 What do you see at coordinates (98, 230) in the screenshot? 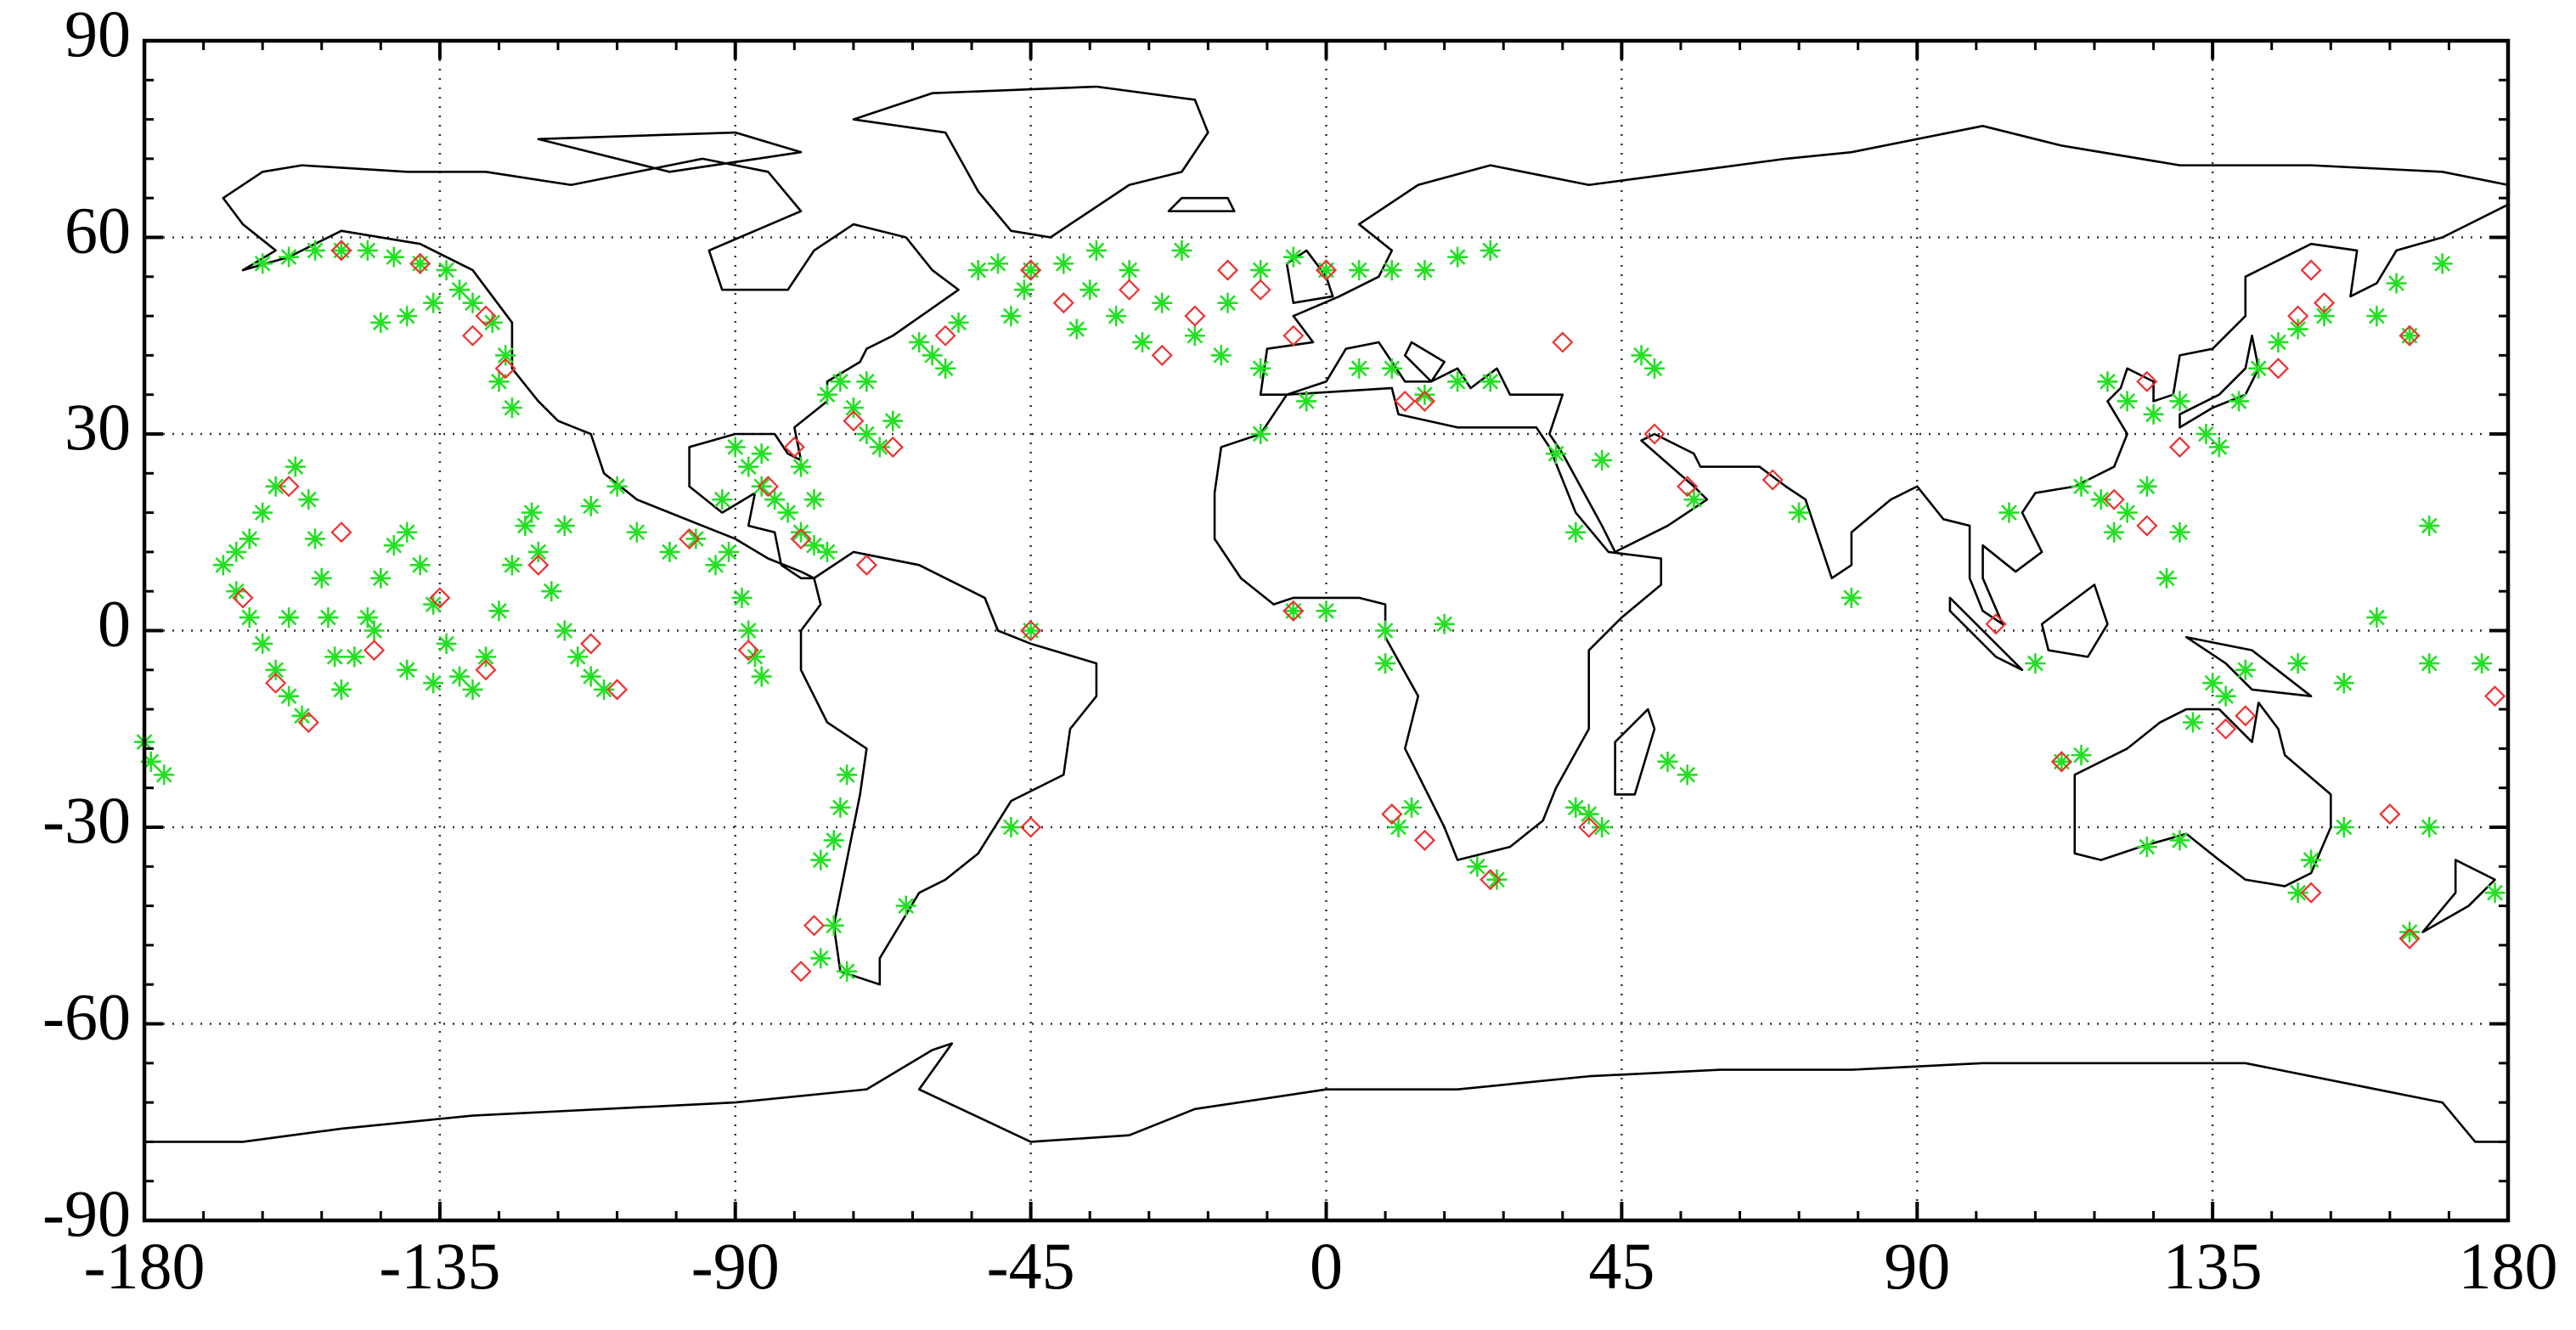
I see `y-tick-label: 60` at bounding box center [98, 230].